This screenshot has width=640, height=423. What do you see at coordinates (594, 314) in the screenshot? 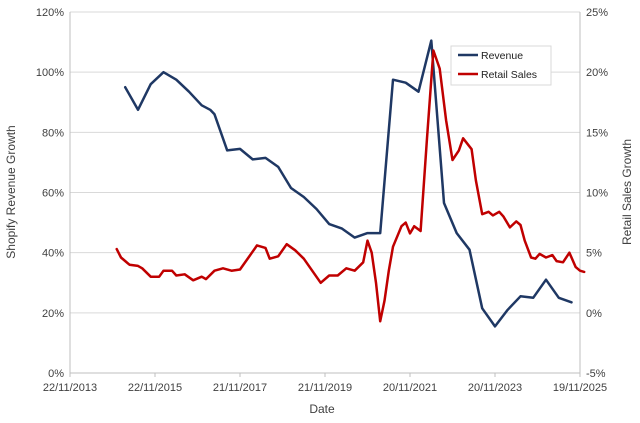
I see `y-right-tick-label: 0%` at bounding box center [594, 314].